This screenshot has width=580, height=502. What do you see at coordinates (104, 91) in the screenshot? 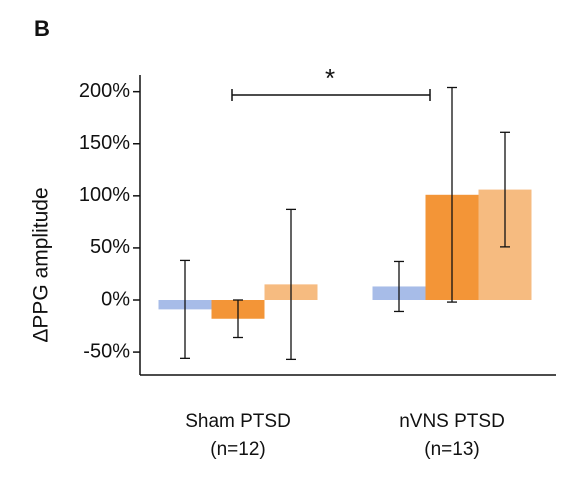
I see `y-tick-label: 200%` at bounding box center [104, 91].